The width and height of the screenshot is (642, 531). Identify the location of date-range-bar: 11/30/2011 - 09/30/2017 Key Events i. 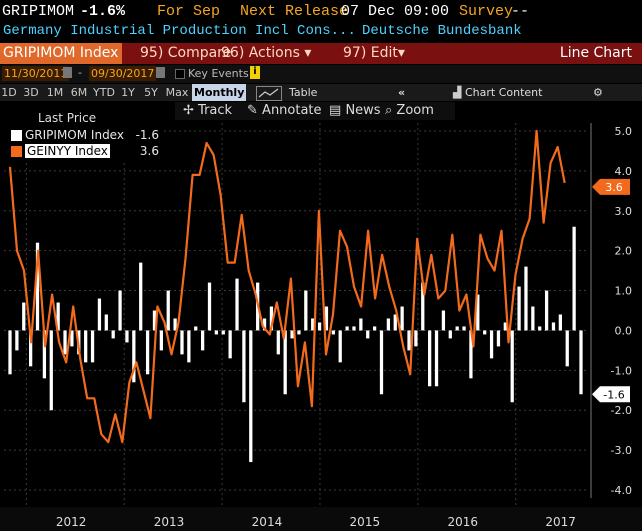
(321, 74).